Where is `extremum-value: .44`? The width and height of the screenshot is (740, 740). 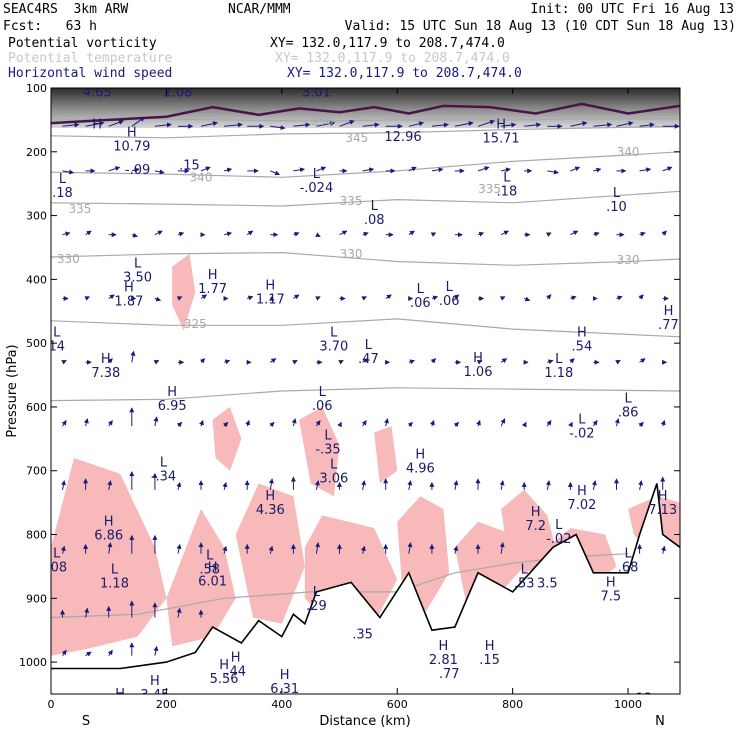 extremum-value: .44 is located at coordinates (235, 672).